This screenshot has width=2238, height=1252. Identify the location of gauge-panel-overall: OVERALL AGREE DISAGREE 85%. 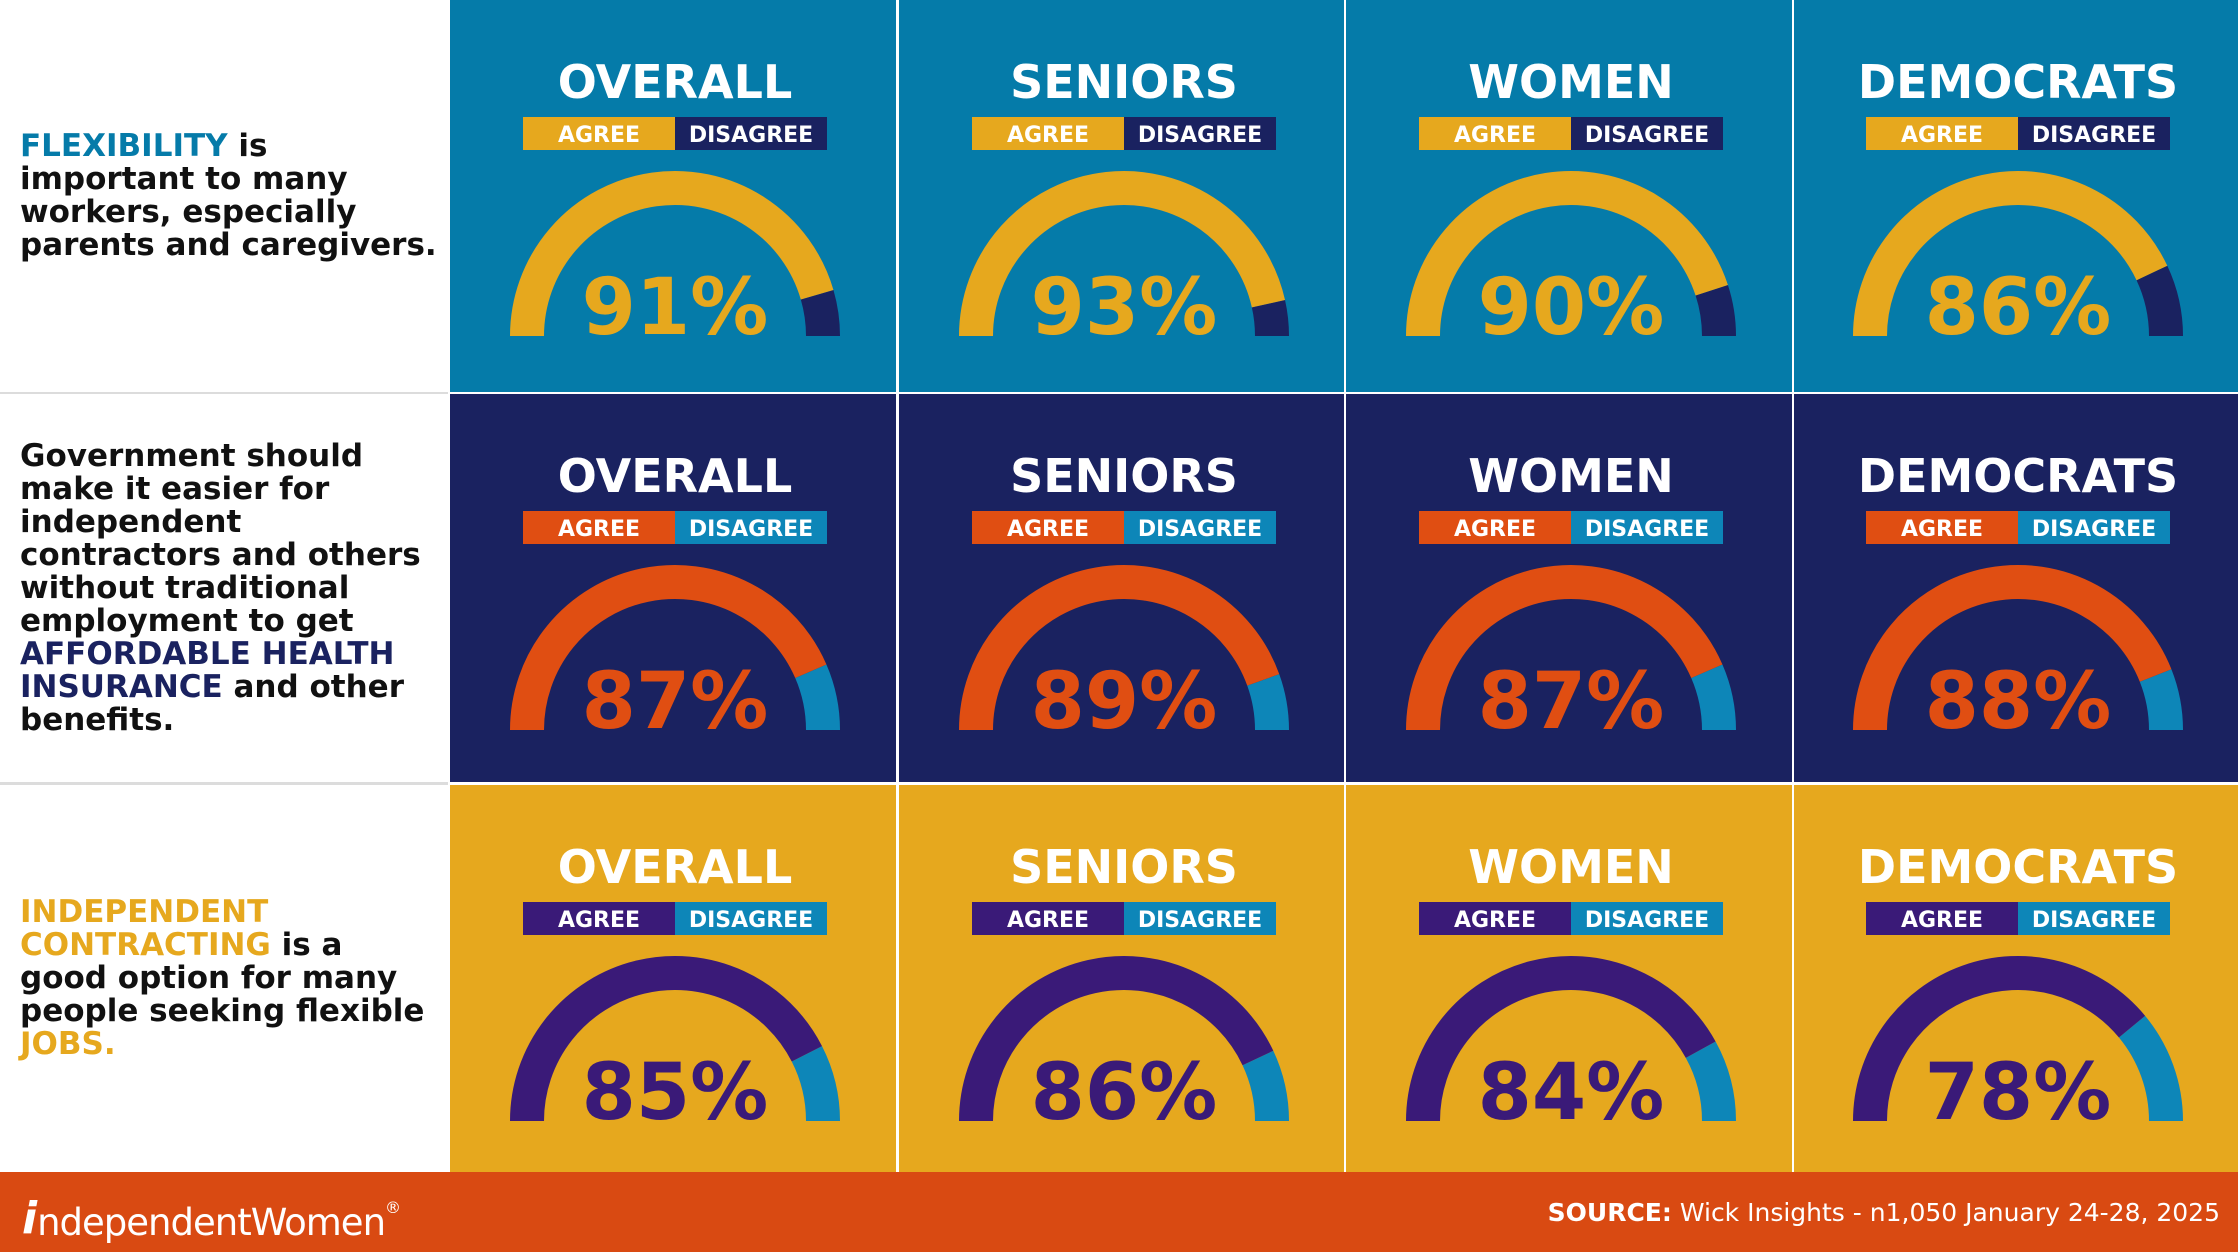
(673, 978).